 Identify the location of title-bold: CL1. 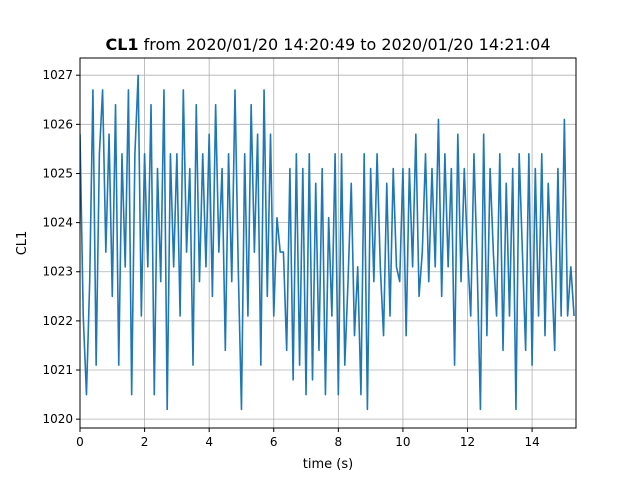
(121, 44).